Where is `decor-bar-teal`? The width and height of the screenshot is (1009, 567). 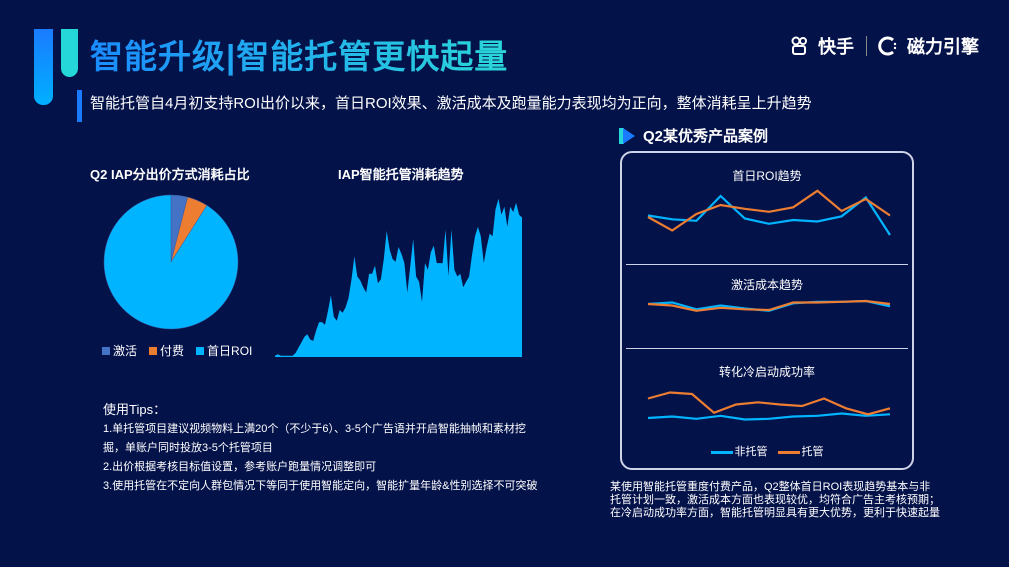 decor-bar-teal is located at coordinates (69, 53).